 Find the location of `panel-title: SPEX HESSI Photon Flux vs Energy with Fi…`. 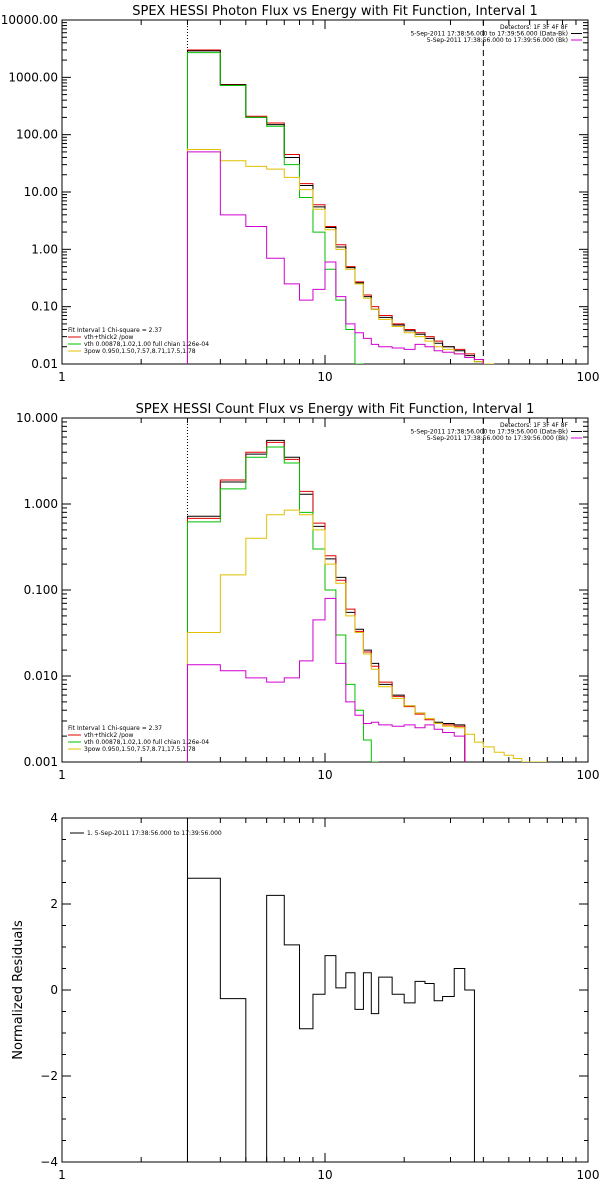

panel-title: SPEX HESSI Photon Flux vs Energy with Fi… is located at coordinates (335, 11).